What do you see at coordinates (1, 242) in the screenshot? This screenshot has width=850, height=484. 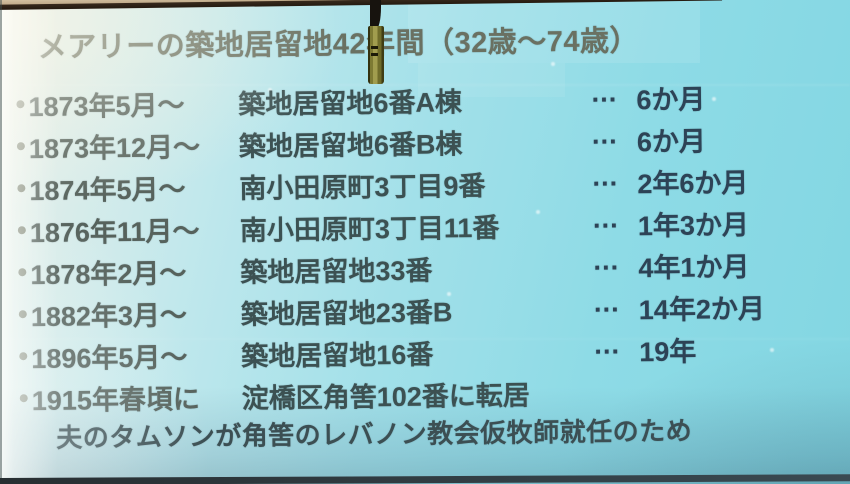 I see `screen-edge-left` at bounding box center [1, 242].